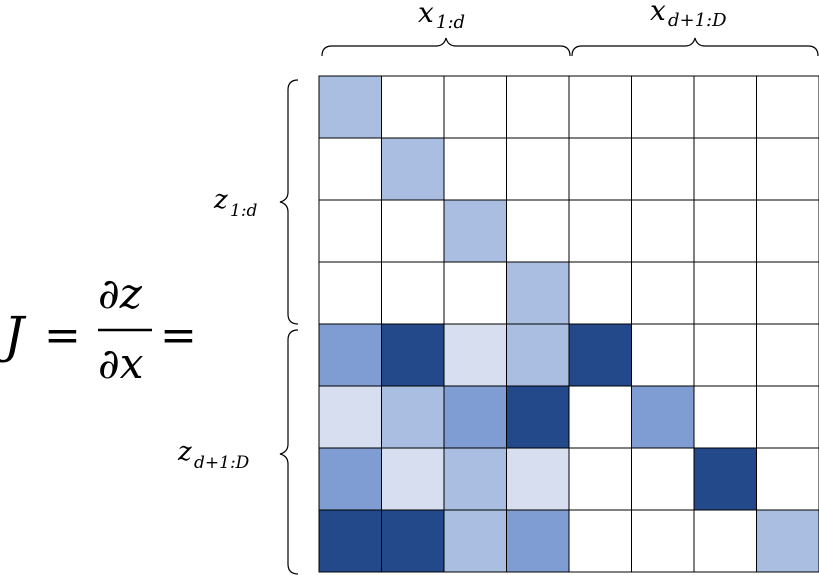 The height and width of the screenshot is (575, 819). I want to click on column-label-x-1-d: x 1:d, so click(441, 16).